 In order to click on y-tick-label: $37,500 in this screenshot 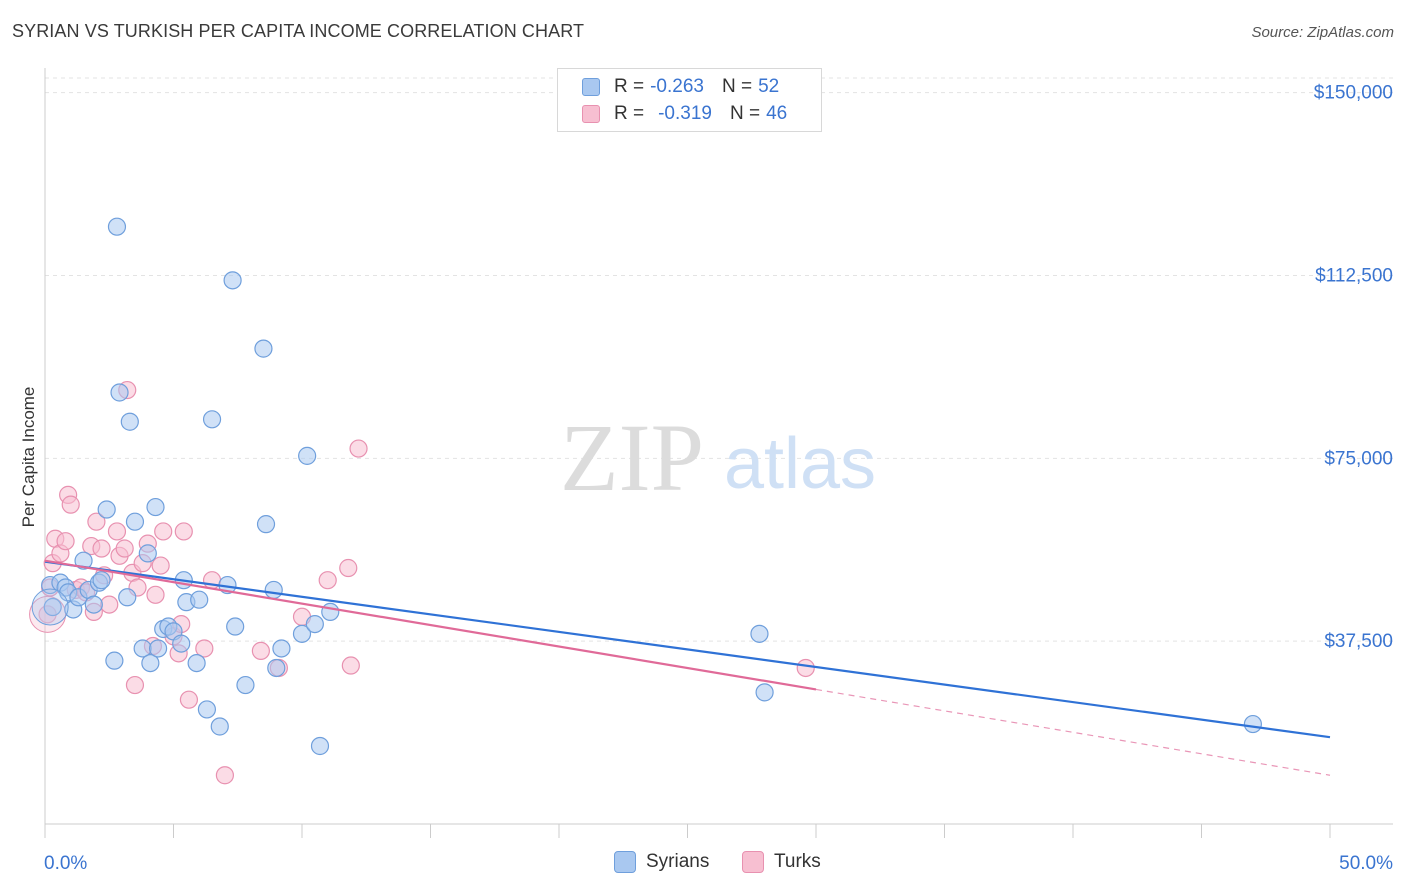, I will do `click(1358, 641)`.